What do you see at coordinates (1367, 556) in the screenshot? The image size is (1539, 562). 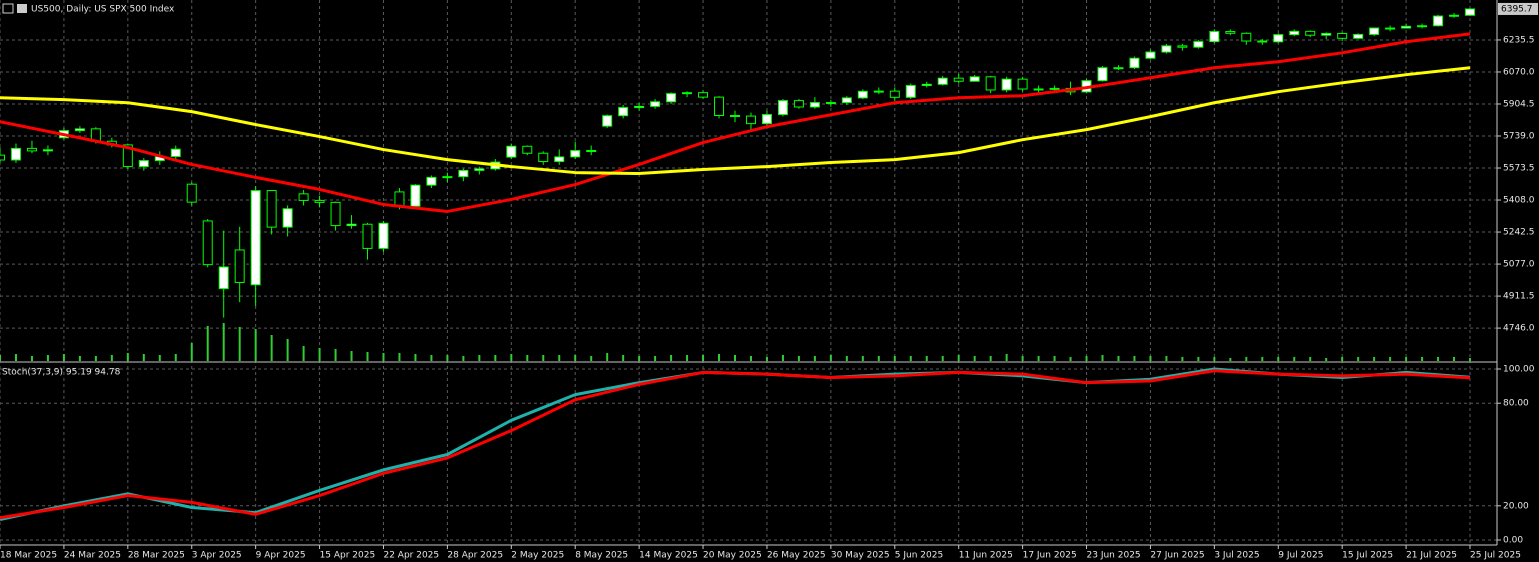 I see `x-tick-label: 15 Jul 2025` at bounding box center [1367, 556].